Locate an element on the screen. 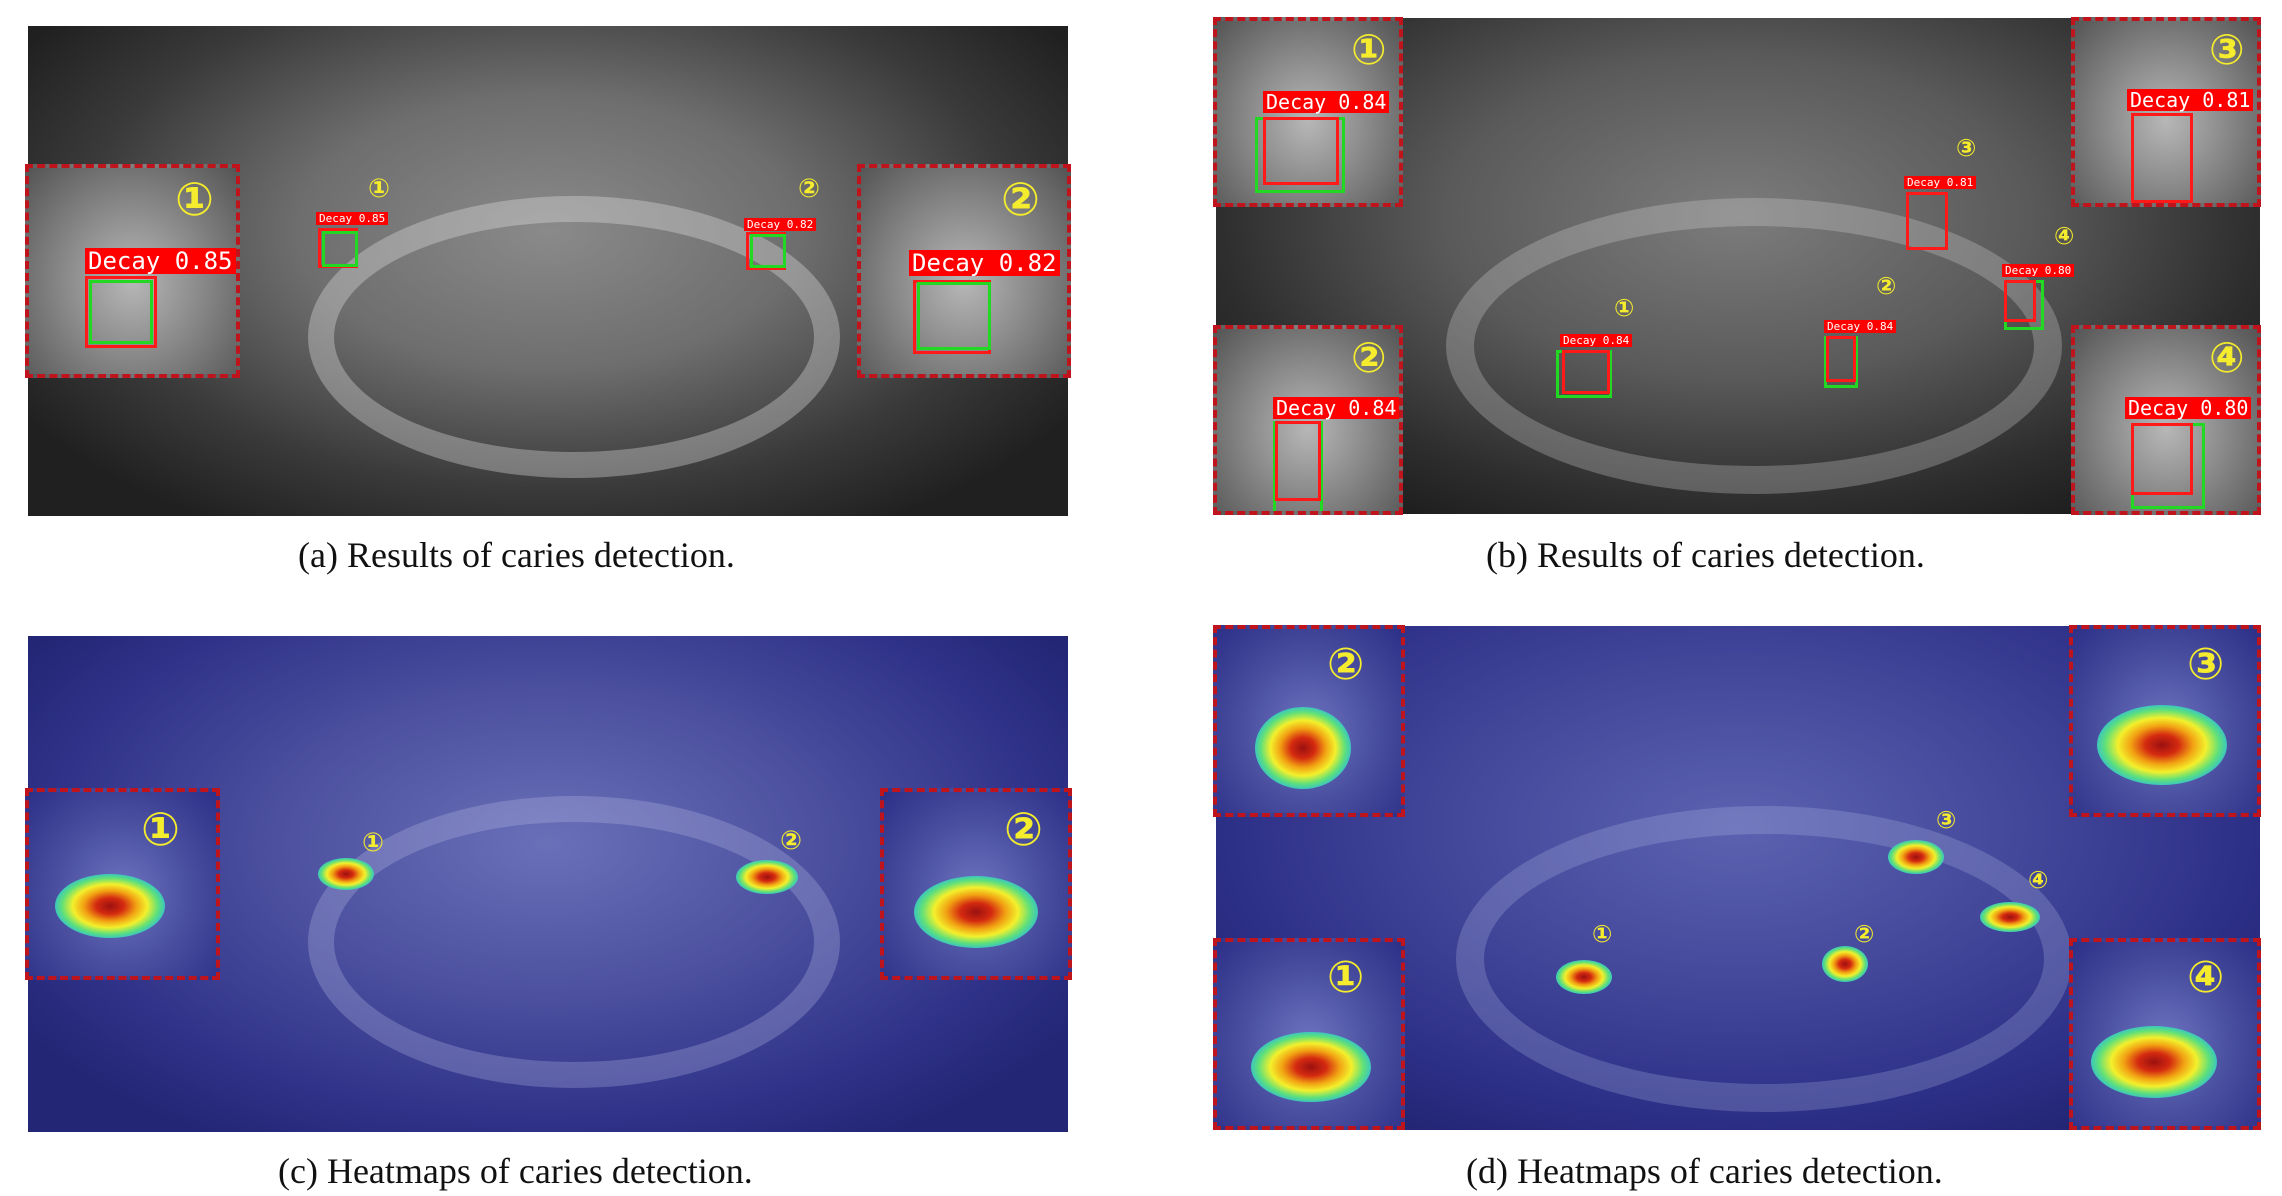 The height and width of the screenshot is (1196, 2282). zoom-inset-2: ② Decay 0.82 is located at coordinates (964, 271).